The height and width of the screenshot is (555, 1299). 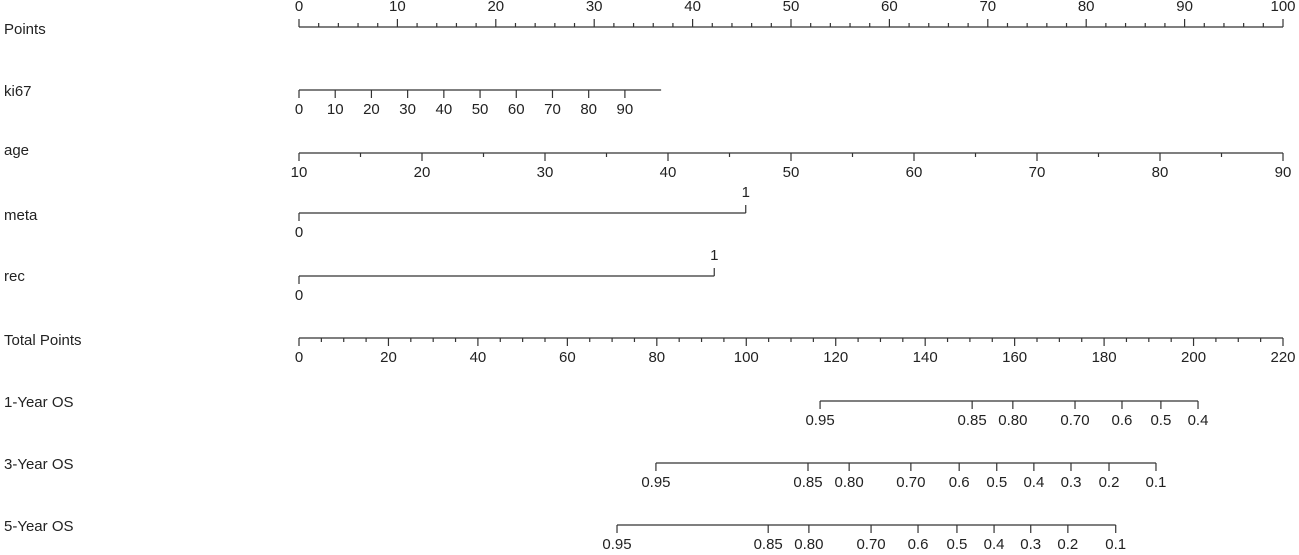 I want to click on row-label: Total Points, so click(x=43, y=340).